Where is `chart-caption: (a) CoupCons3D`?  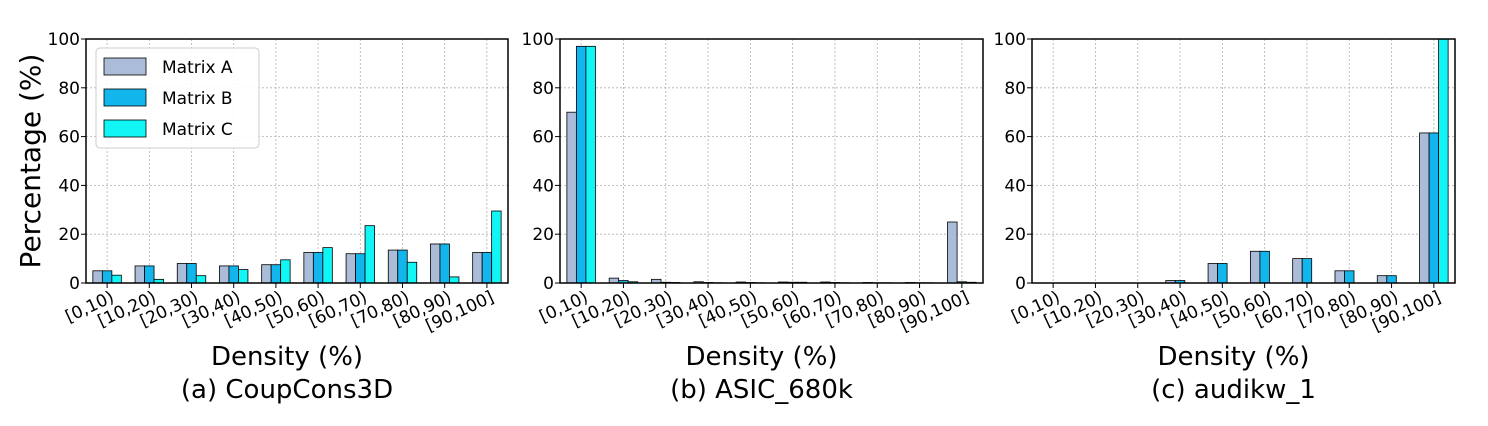
chart-caption: (a) CoupCons3D is located at coordinates (287, 390).